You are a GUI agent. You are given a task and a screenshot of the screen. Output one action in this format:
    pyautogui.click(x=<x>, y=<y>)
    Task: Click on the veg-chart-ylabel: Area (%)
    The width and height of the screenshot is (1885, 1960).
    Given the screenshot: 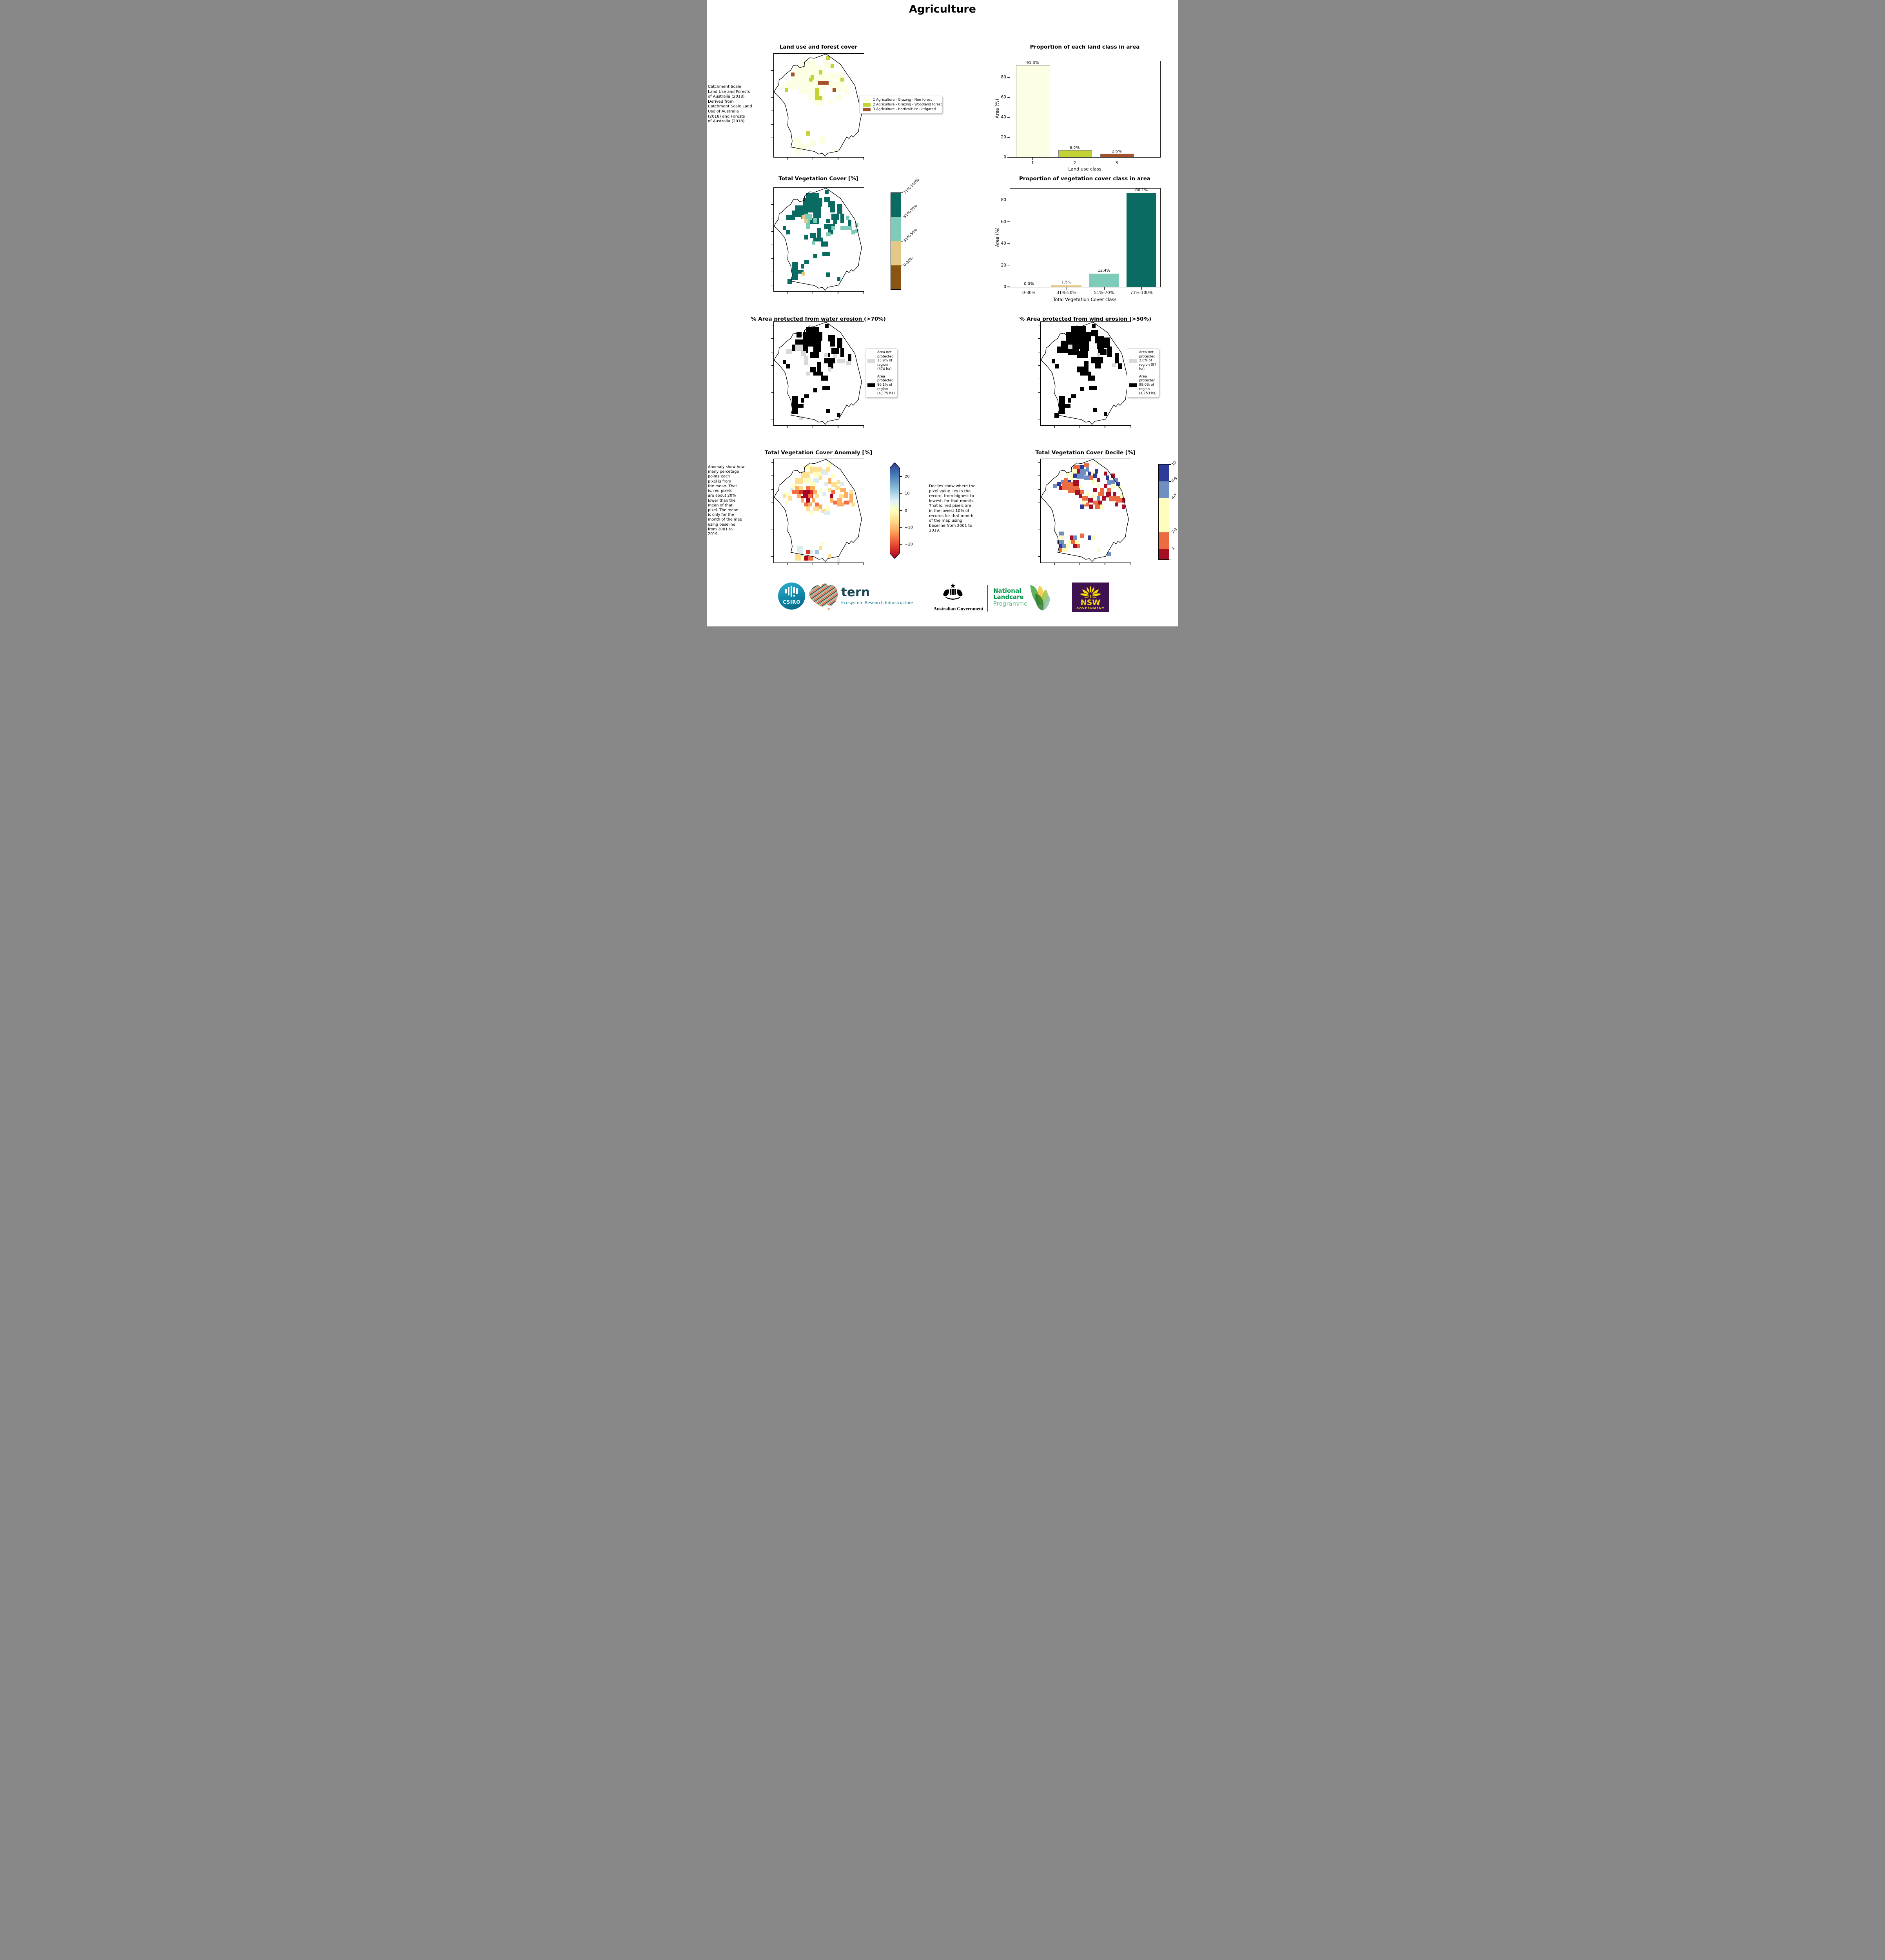 What is the action you would take?
    pyautogui.click(x=997, y=237)
    